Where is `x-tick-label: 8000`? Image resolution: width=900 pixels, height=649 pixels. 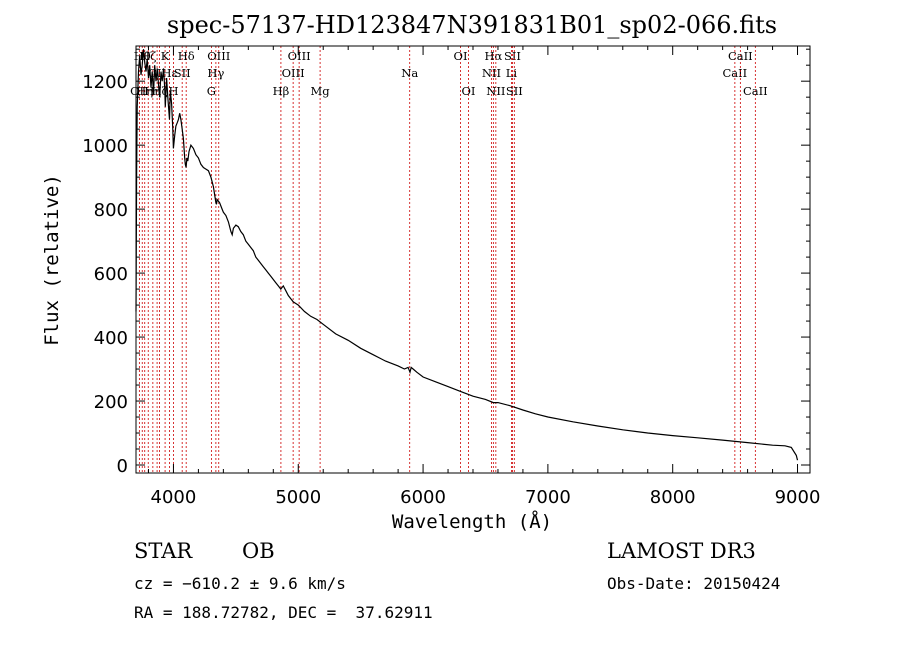 x-tick-label: 8000 is located at coordinates (673, 497).